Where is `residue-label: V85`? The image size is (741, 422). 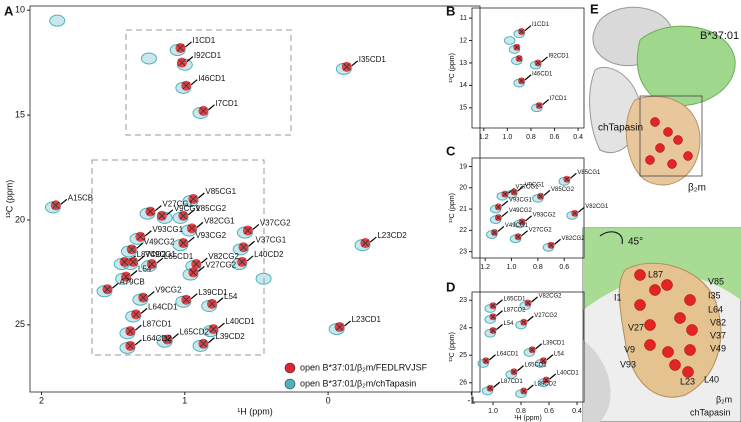
residue-label: V85 is located at coordinates (716, 281).